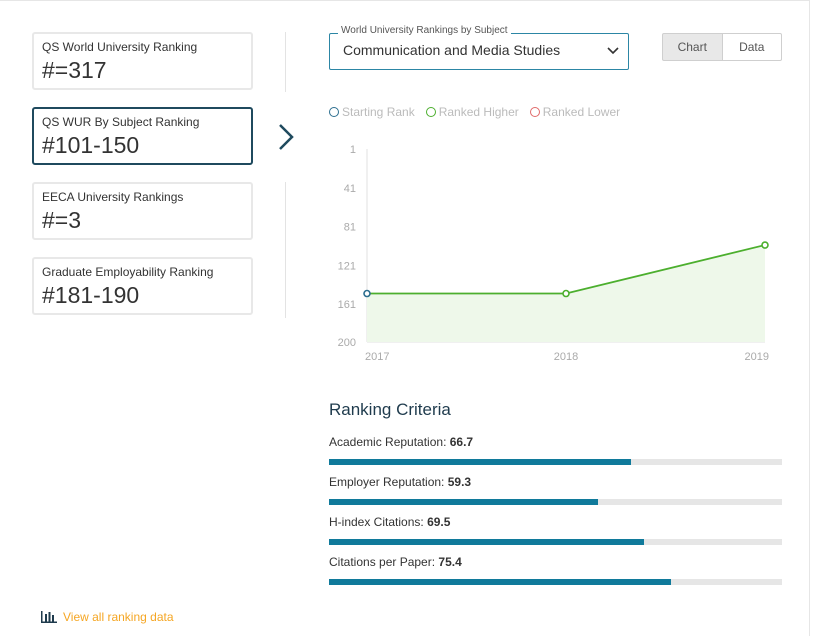 This screenshot has height=636, width=813. I want to click on bar-chart-icon, so click(49, 617).